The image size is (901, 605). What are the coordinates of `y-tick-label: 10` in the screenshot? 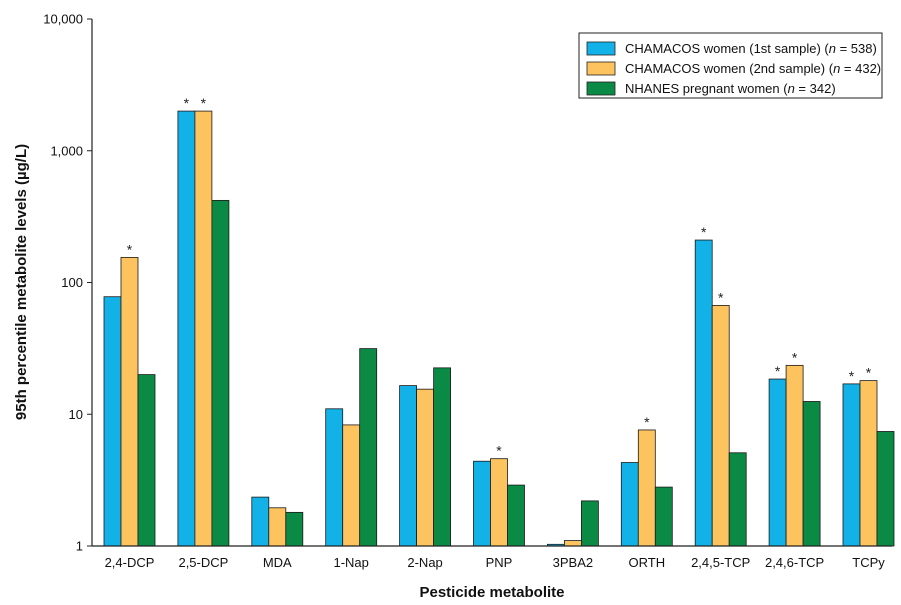 It's located at (76, 414).